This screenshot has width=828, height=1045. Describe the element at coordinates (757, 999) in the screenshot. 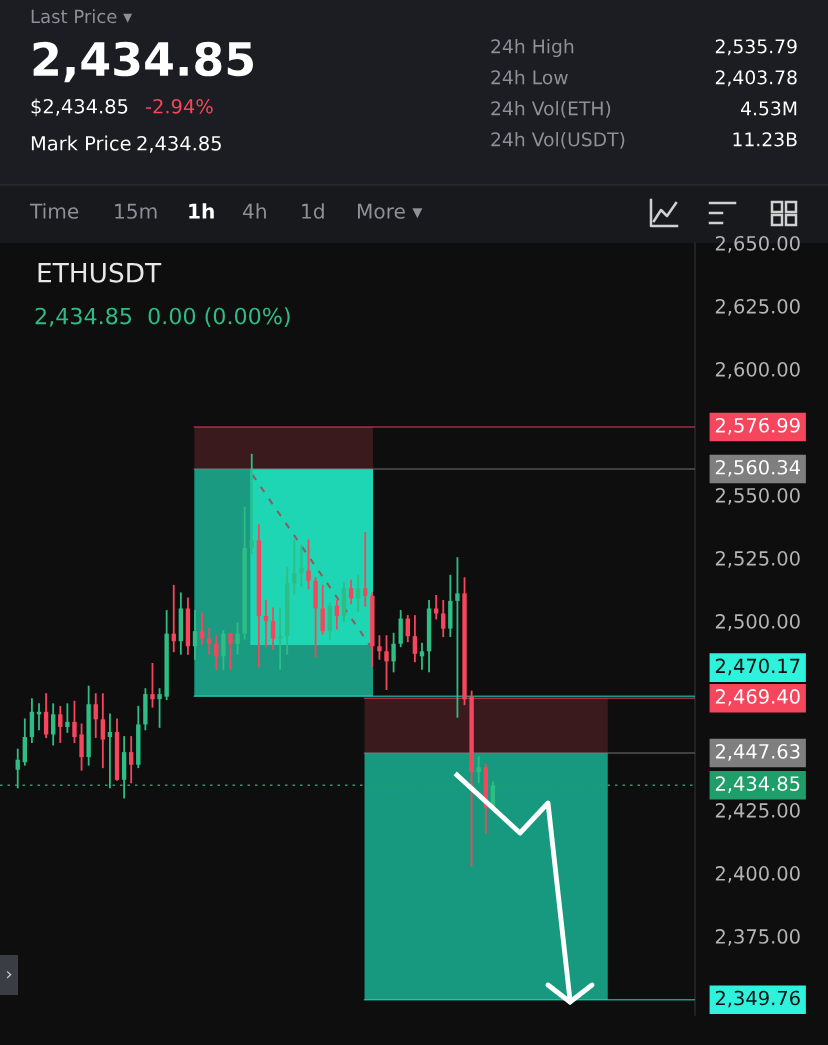

I see `ref-line-label: 2,349.76` at that location.